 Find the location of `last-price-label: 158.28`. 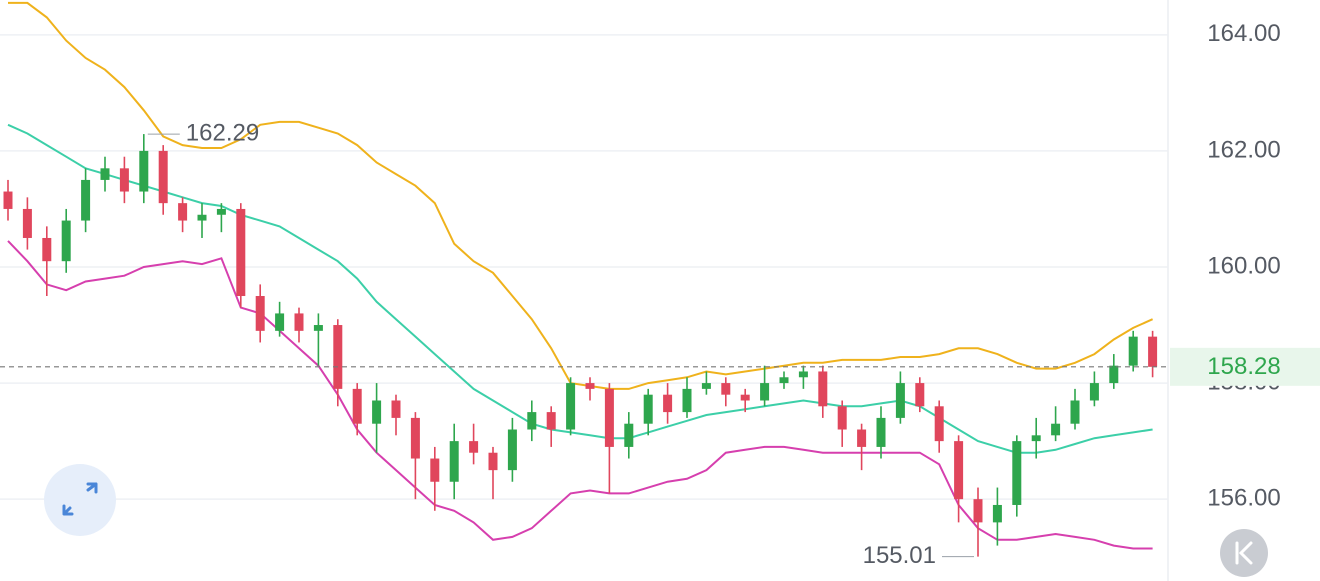

last-price-label: 158.28 is located at coordinates (1243, 366).